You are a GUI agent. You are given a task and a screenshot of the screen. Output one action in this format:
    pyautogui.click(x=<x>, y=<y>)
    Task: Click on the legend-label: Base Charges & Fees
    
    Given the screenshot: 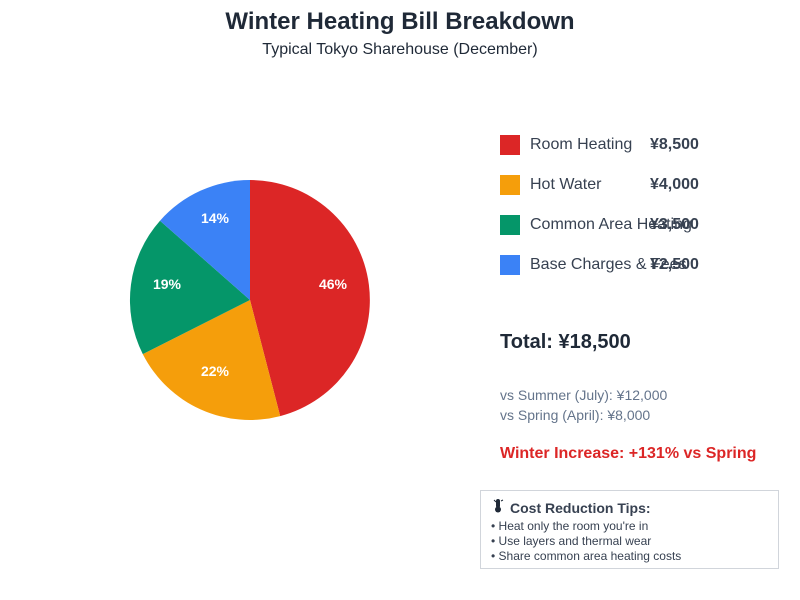 What is the action you would take?
    pyautogui.click(x=608, y=264)
    